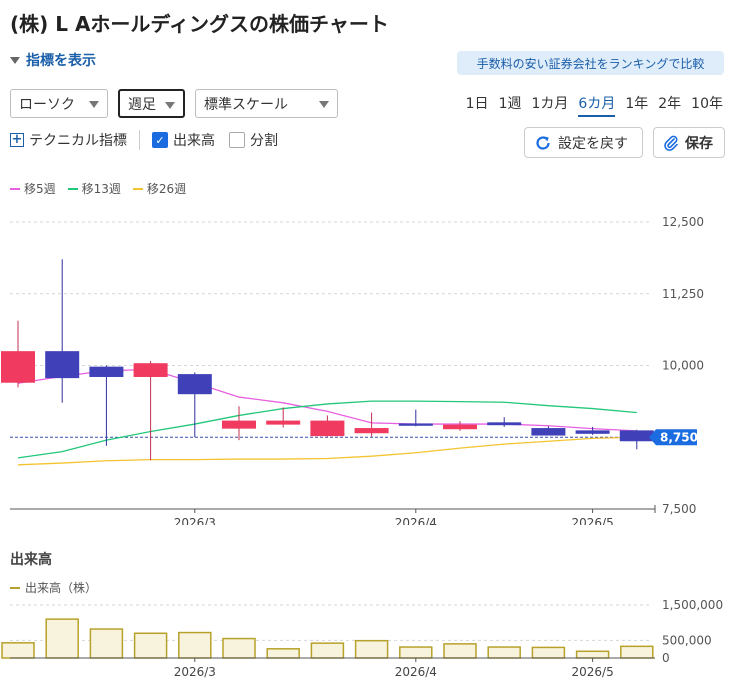  Describe the element at coordinates (550, 104) in the screenshot. I see `period-tab: 1カ月` at that location.